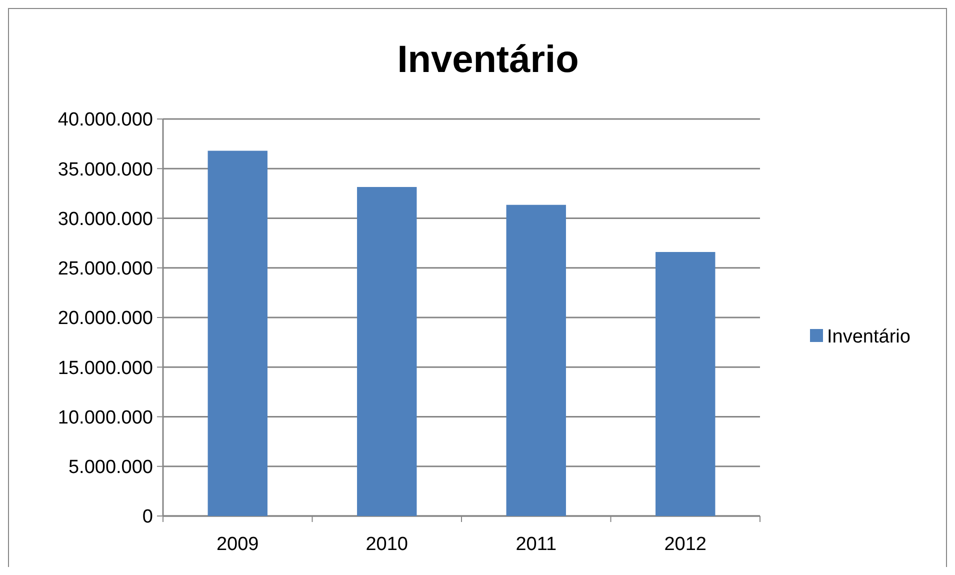  I want to click on legend-label: Inventário, so click(868, 337).